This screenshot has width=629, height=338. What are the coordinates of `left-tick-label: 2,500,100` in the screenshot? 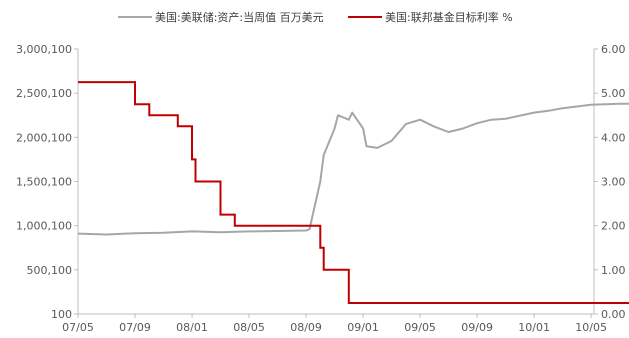 It's located at (44, 93).